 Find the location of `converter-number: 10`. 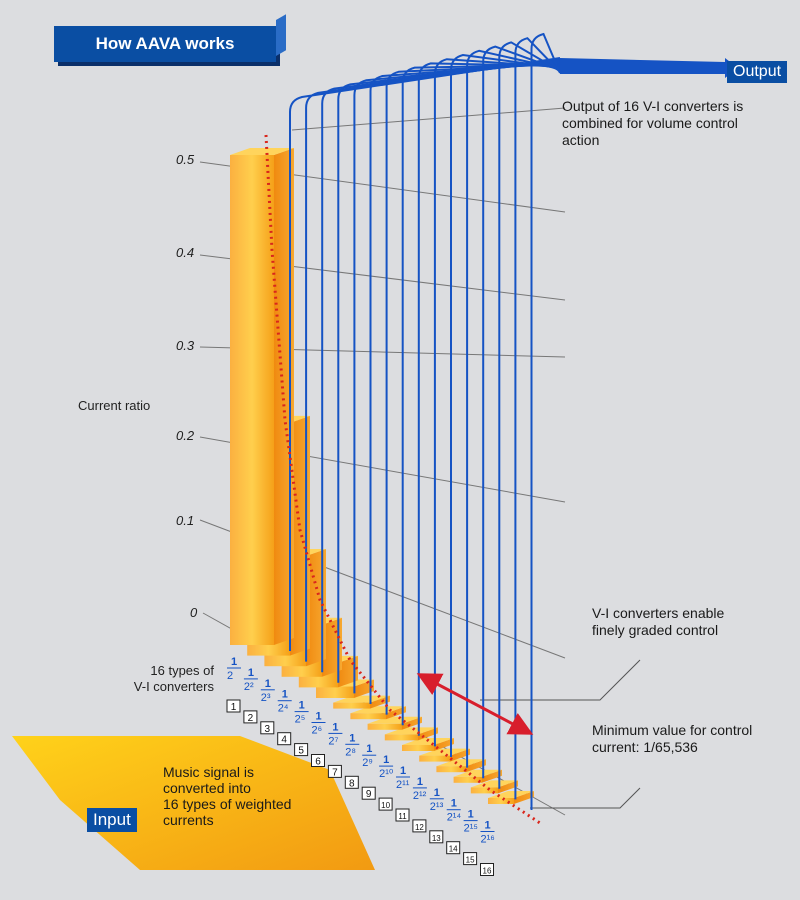

converter-number: 10 is located at coordinates (385, 804).